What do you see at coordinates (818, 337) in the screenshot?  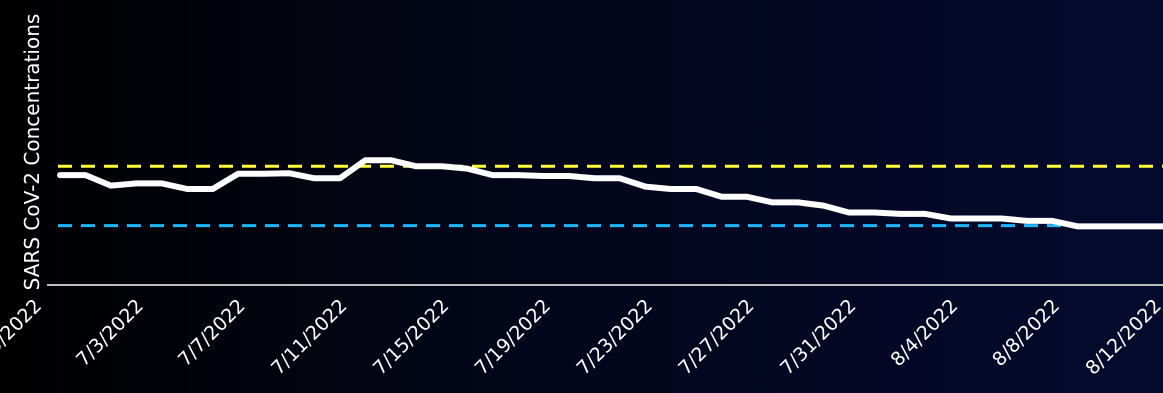 I see `x-tick-label: 7/31/2022` at bounding box center [818, 337].